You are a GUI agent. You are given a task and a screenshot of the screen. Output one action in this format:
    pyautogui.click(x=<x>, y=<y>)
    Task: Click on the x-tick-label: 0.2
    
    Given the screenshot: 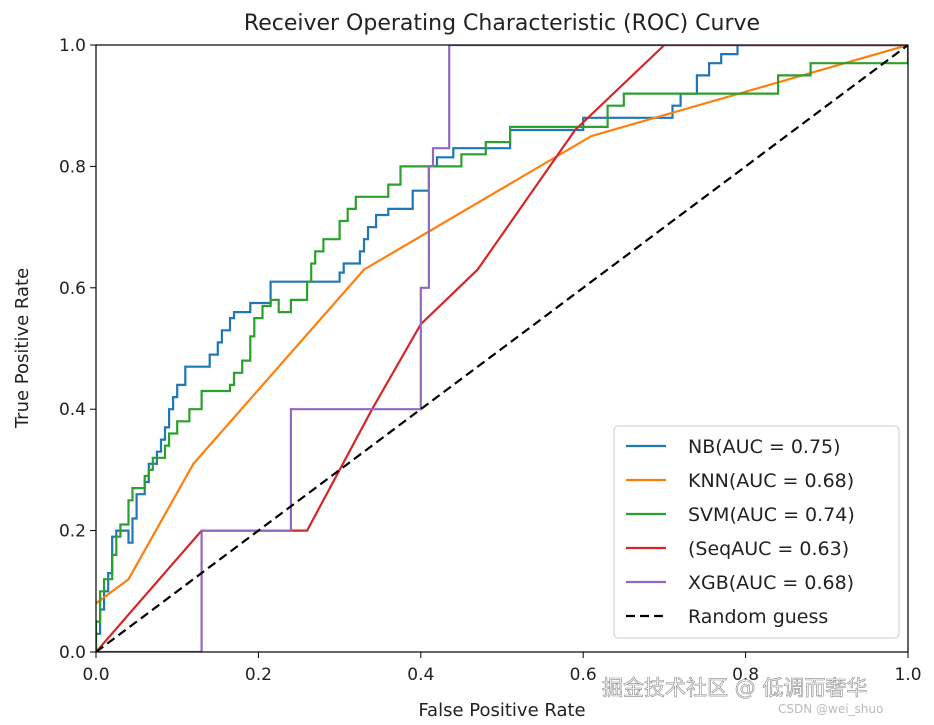 What is the action you would take?
    pyautogui.click(x=258, y=675)
    